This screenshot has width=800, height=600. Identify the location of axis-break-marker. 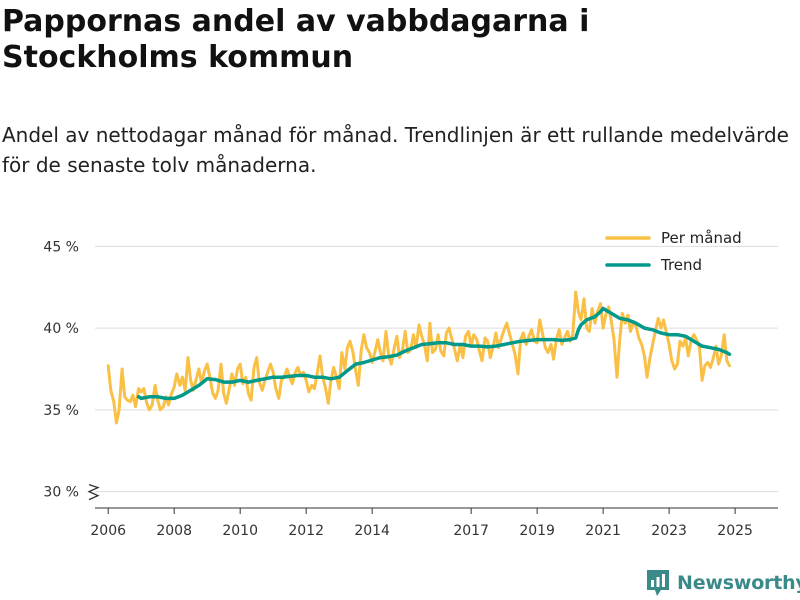
(93, 492).